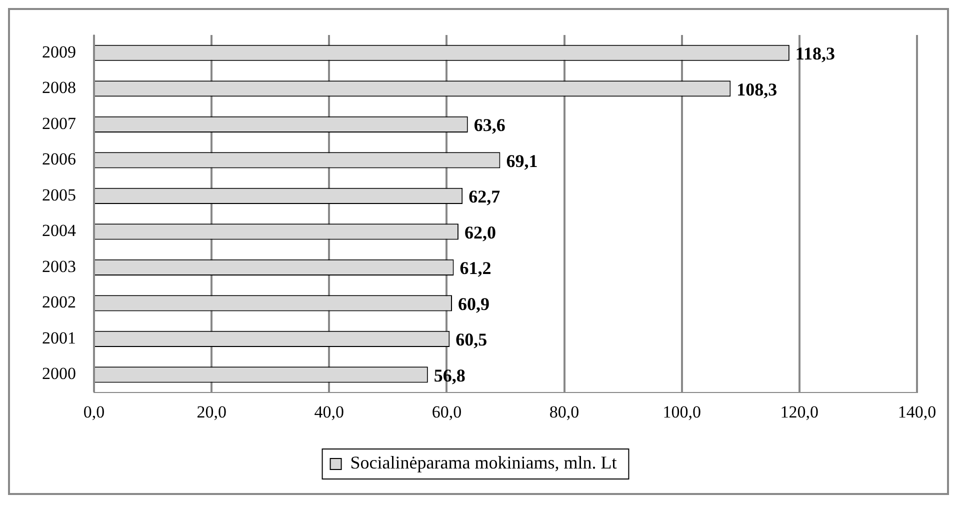 Image resolution: width=963 pixels, height=507 pixels. I want to click on x-tick-label: 120,0, so click(799, 412).